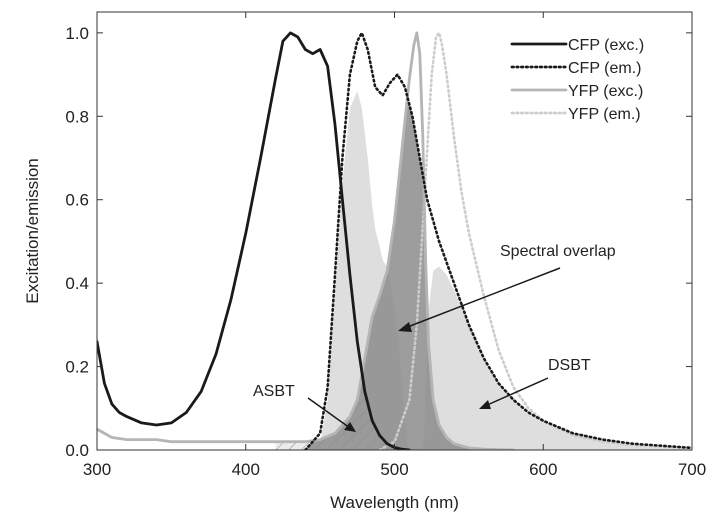  I want to click on annotation-arrowhead-asbt, so click(350, 427).